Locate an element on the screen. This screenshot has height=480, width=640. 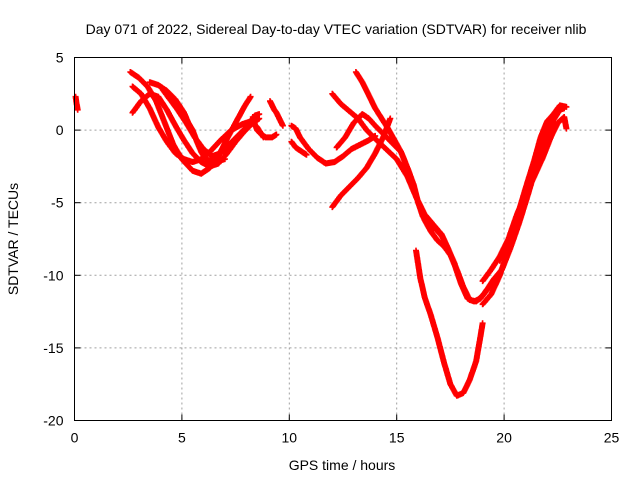
series-s14 is located at coordinates (449, 323).